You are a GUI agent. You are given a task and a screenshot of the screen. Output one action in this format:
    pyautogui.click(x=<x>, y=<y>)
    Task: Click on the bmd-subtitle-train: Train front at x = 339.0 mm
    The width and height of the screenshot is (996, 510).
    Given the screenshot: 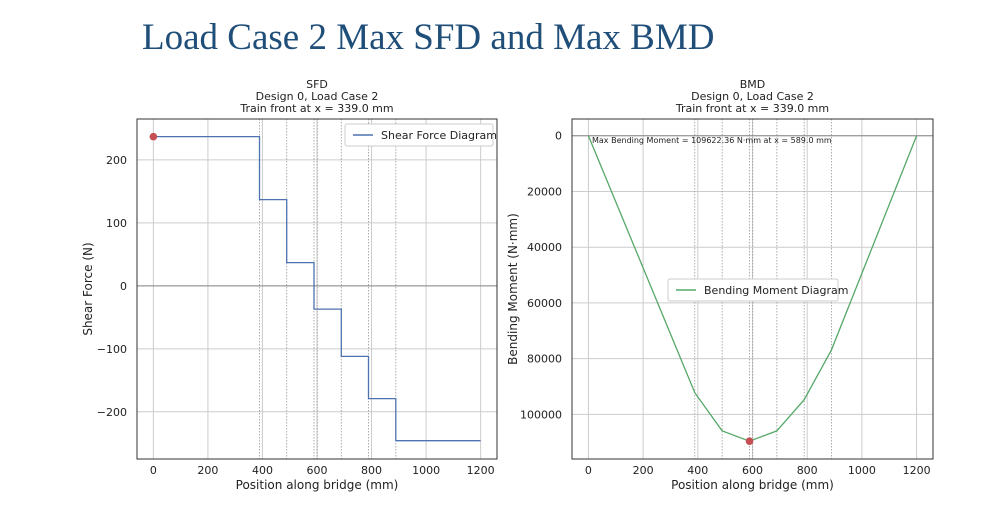 What is the action you would take?
    pyautogui.click(x=752, y=108)
    